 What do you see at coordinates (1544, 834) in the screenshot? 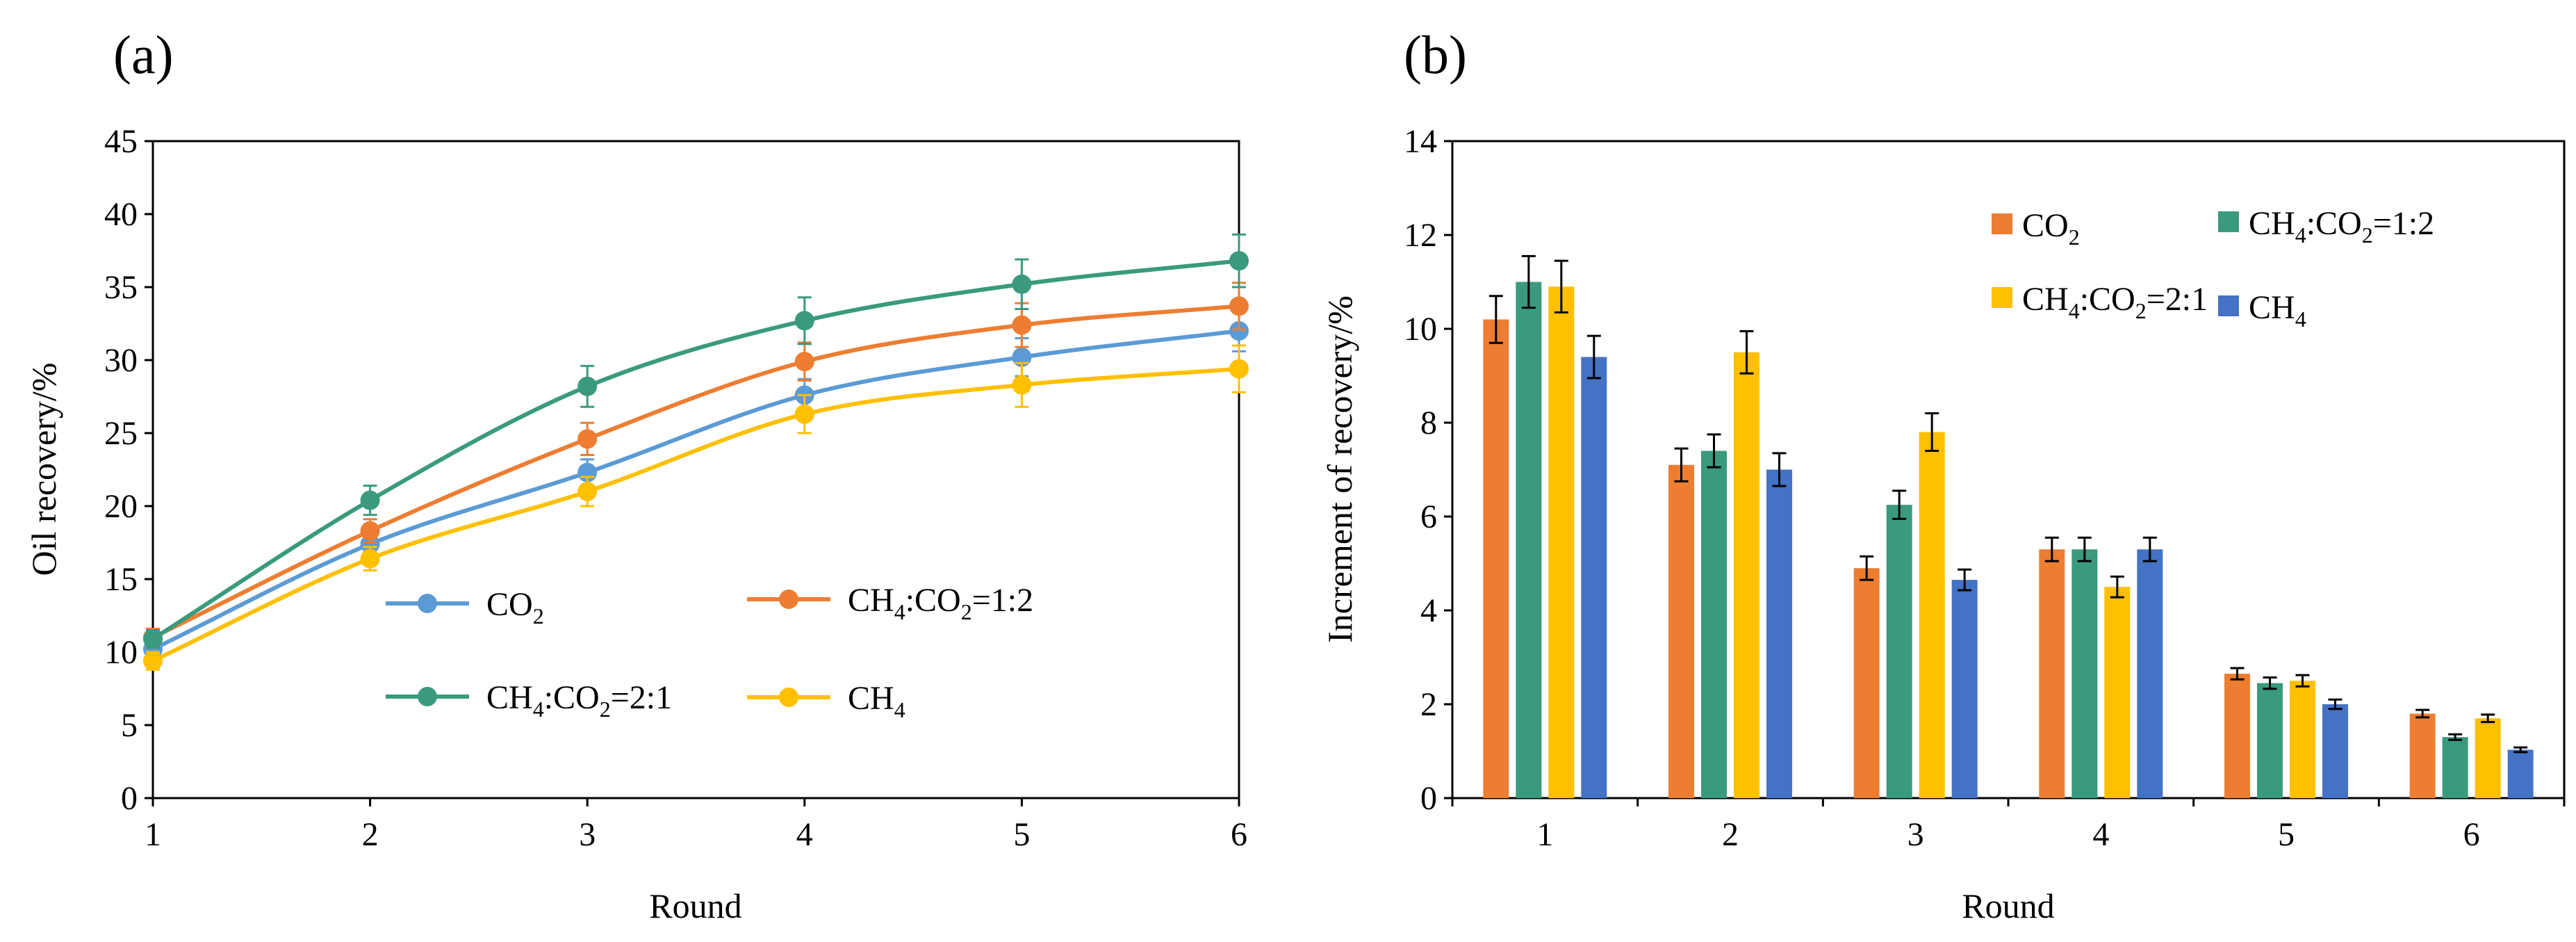
I see `b-x-tick-label: 1` at bounding box center [1544, 834].